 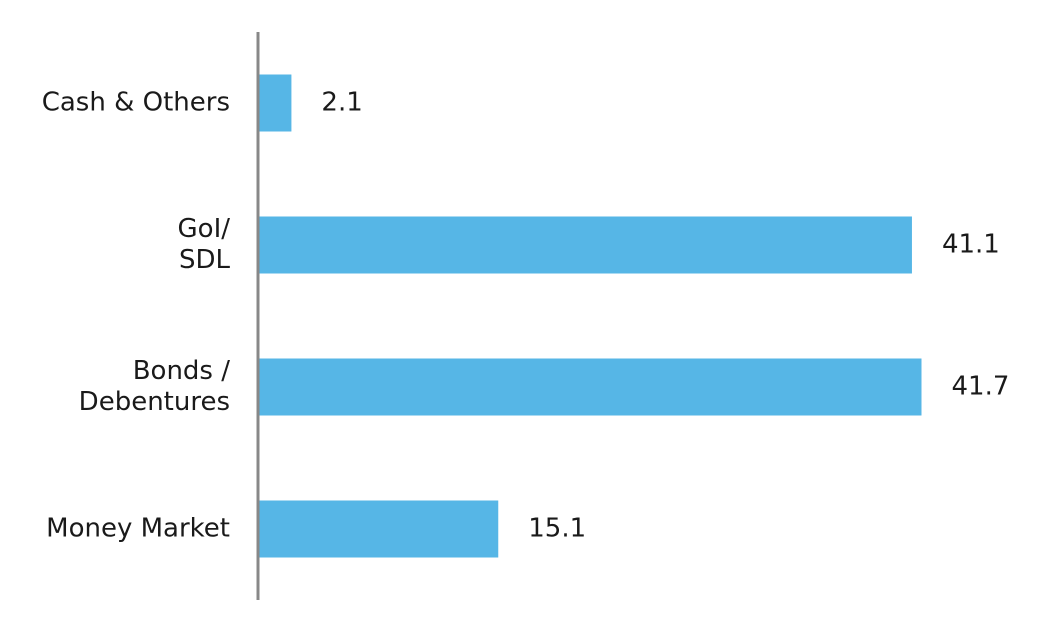 I want to click on value-label: 41.1, so click(x=971, y=245).